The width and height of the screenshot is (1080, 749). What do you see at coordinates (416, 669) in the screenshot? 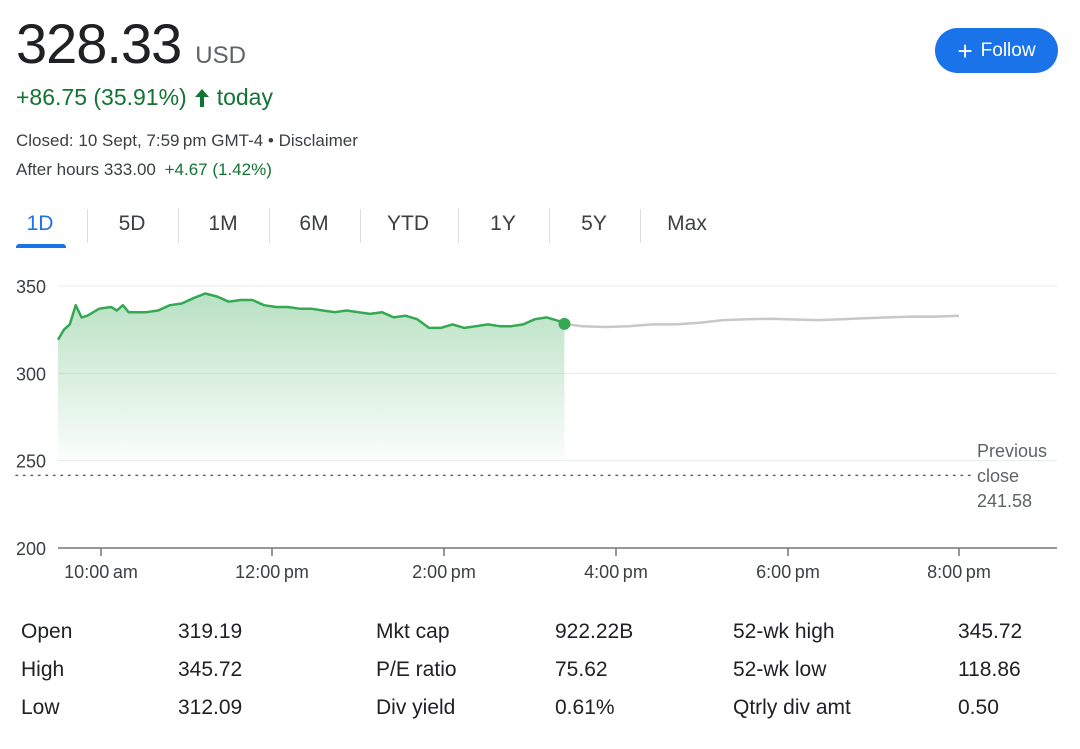
I see `stat-label-pe-ratio: P/E ratio` at bounding box center [416, 669].